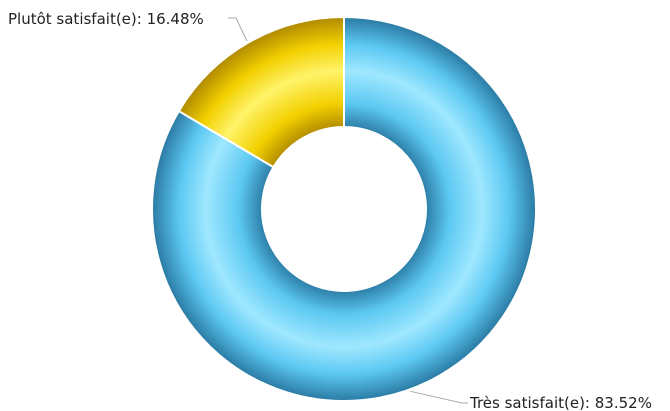 Image resolution: width=670 pixels, height=411 pixels. Describe the element at coordinates (560, 402) in the screenshot. I see `slice-label-1: Très satisfait(e): 83.52%` at that location.